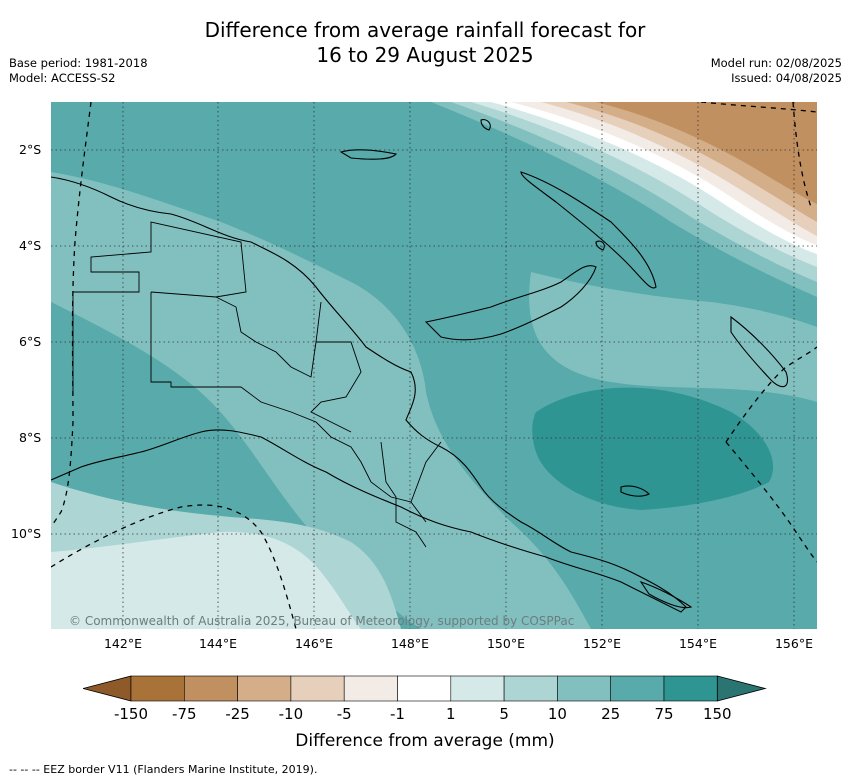 The height and width of the screenshot is (781, 850). What do you see at coordinates (697, 643) in the screenshot?
I see `lon-label-154e: 154°E` at bounding box center [697, 643].